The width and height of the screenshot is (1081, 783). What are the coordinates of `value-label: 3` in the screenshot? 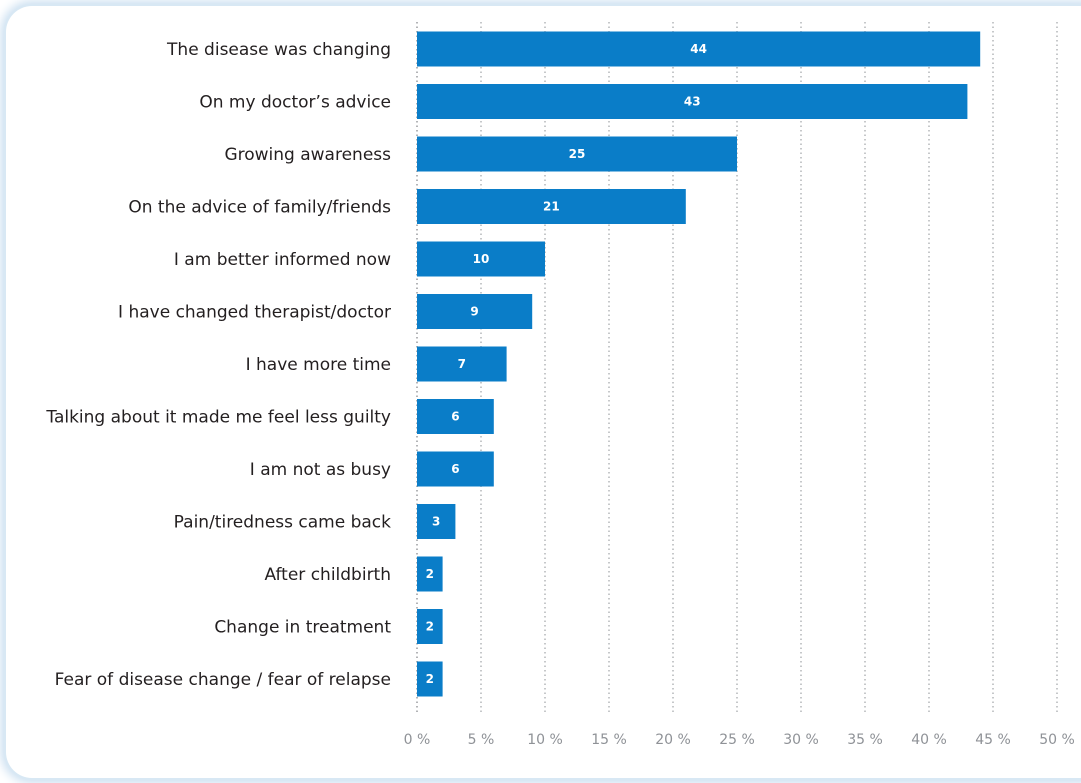 It's located at (436, 522).